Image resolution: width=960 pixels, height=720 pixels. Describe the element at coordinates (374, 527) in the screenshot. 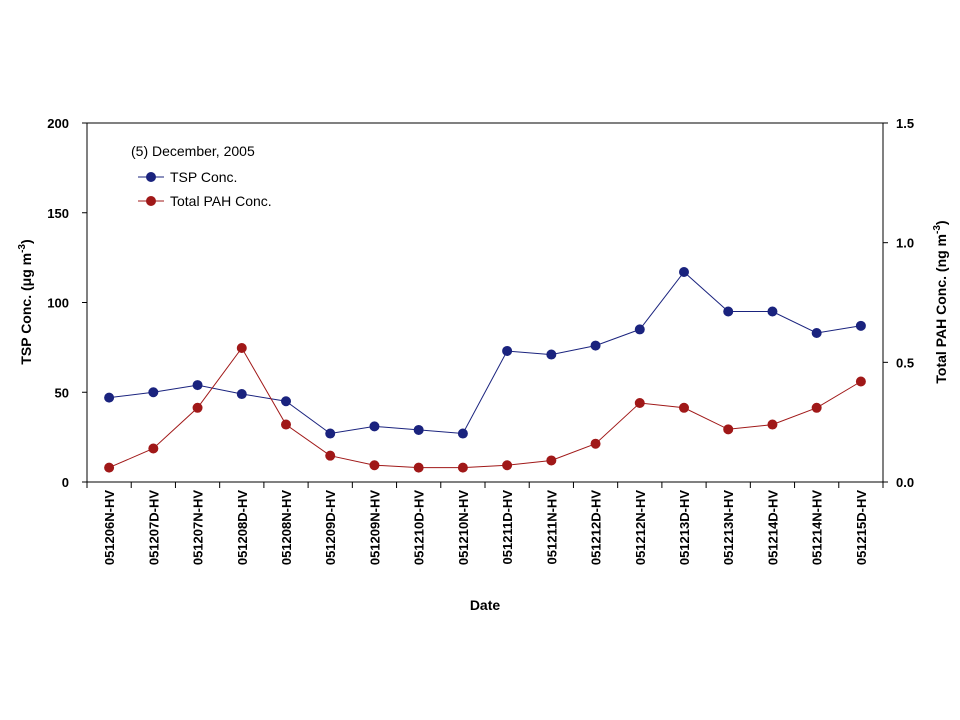

I see `x-tick-label: 051209N-HV` at that location.